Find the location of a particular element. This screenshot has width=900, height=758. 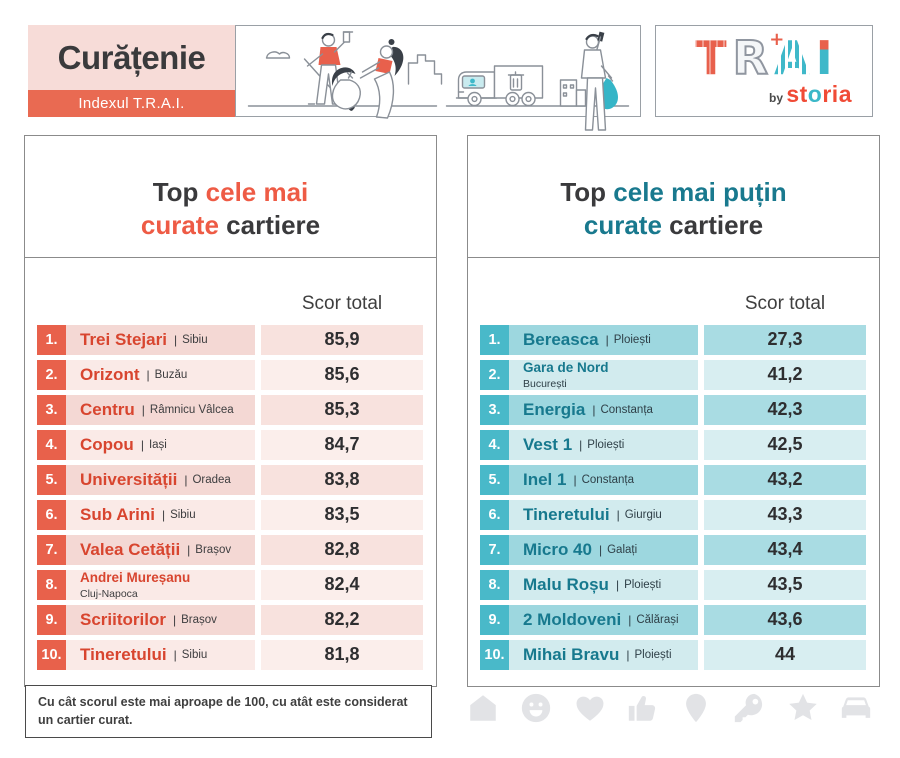

city-name: Giurgiu is located at coordinates (643, 514).